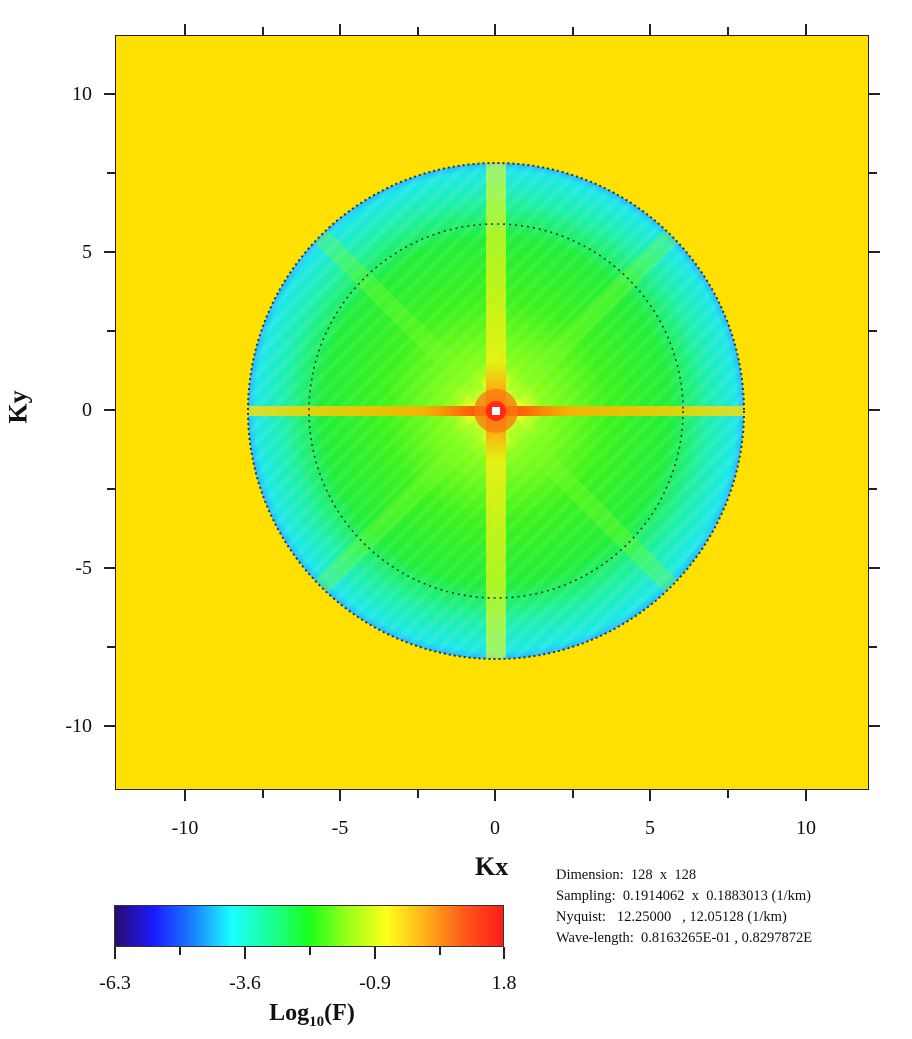 This screenshot has width=912, height=1039. Describe the element at coordinates (375, 983) in the screenshot. I see `colorbar-tick-label: -0.9` at that location.